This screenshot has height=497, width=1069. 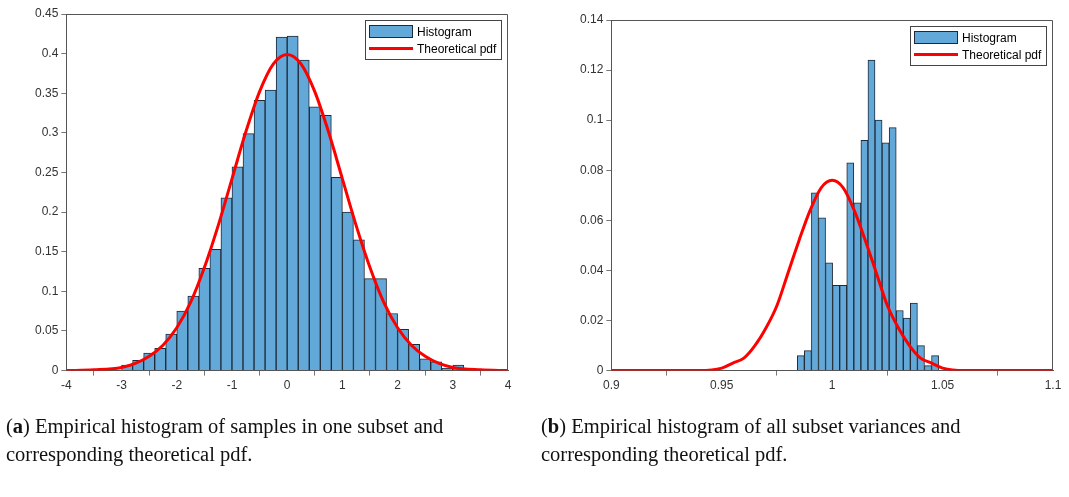 What do you see at coordinates (592, 69) in the screenshot?
I see `y-tick-label: 0.12` at bounding box center [592, 69].